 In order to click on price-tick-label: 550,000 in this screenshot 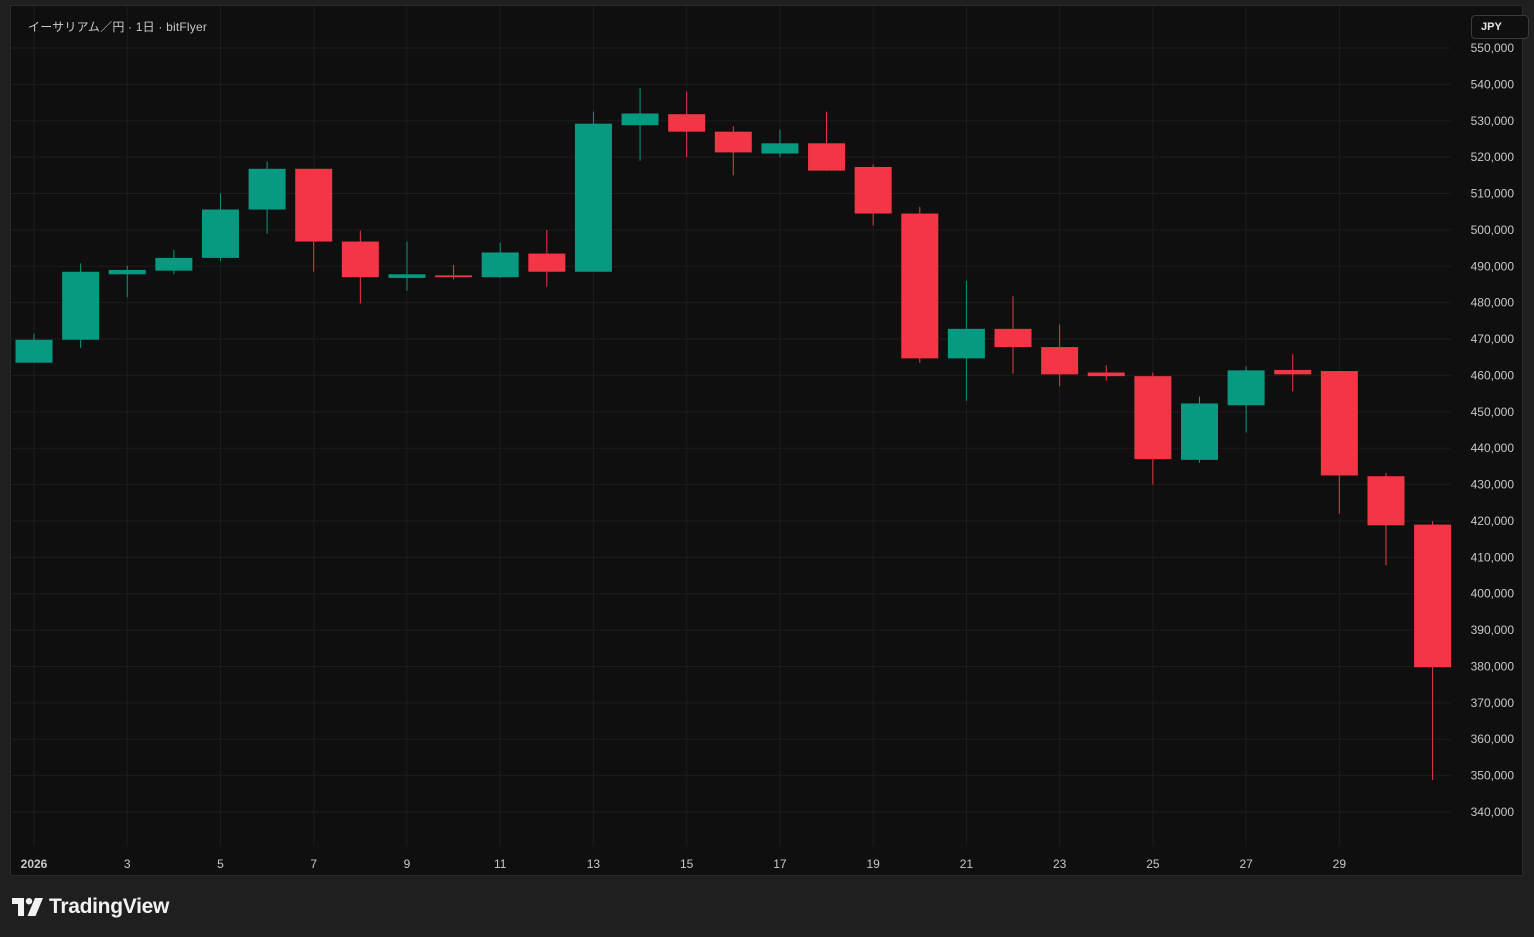, I will do `click(1493, 48)`.